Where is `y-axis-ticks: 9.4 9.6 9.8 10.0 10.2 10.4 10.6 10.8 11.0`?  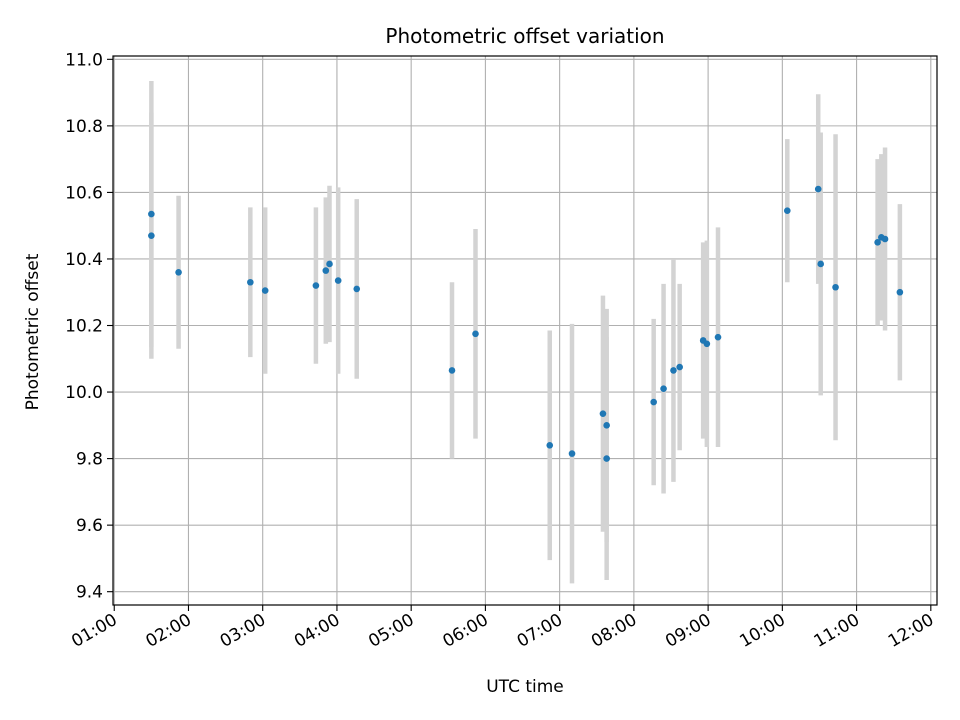 y-axis-ticks: 9.4 9.6 9.8 10.0 10.2 10.4 10.6 10.8 11.0 is located at coordinates (89, 326).